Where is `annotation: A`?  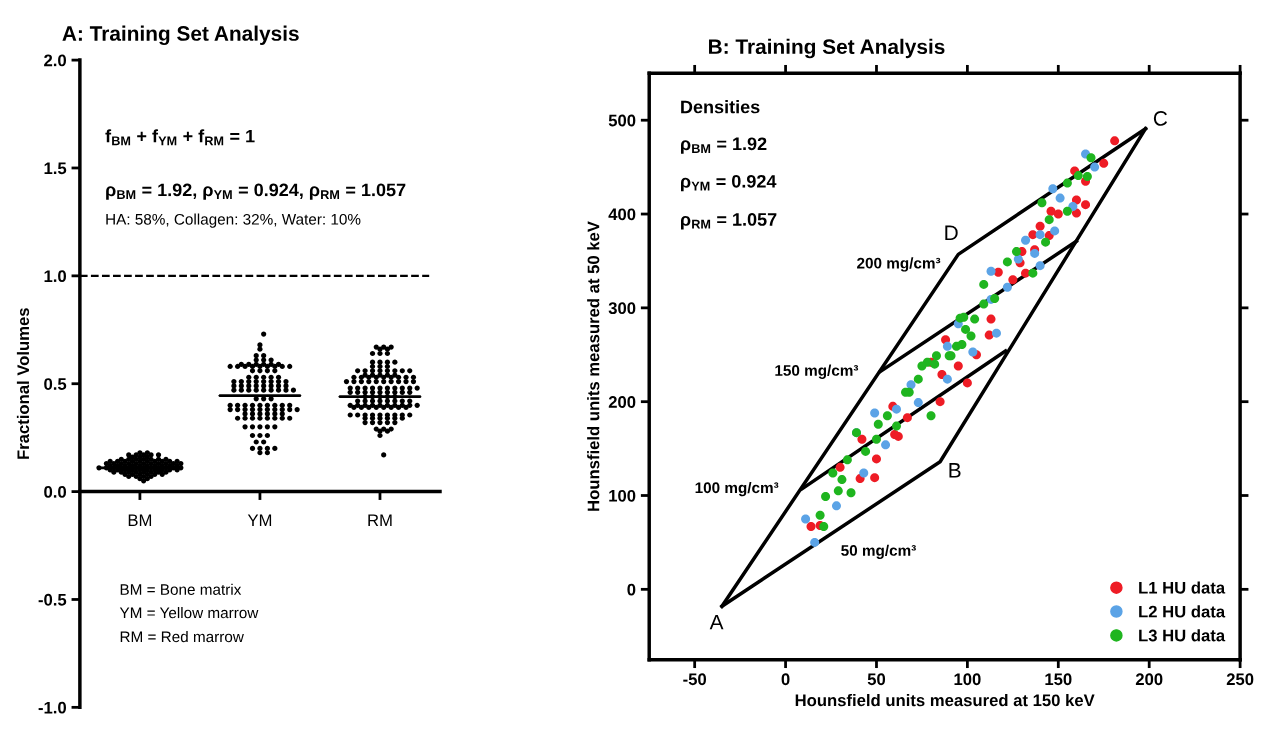 annotation: A is located at coordinates (716, 622).